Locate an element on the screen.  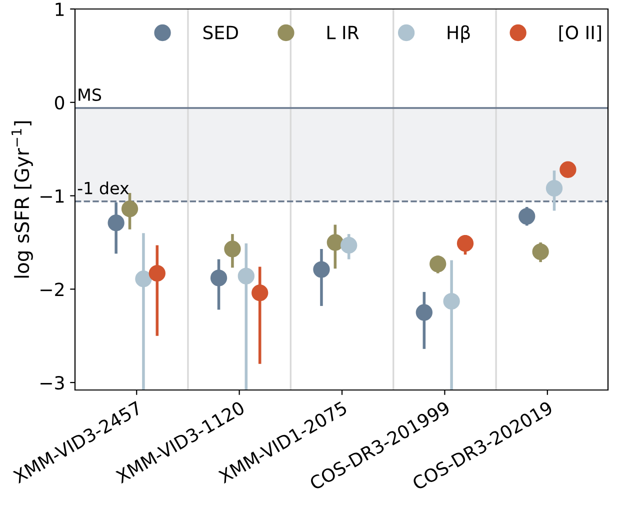
y-tick-label: 0 is located at coordinates (59, 103).